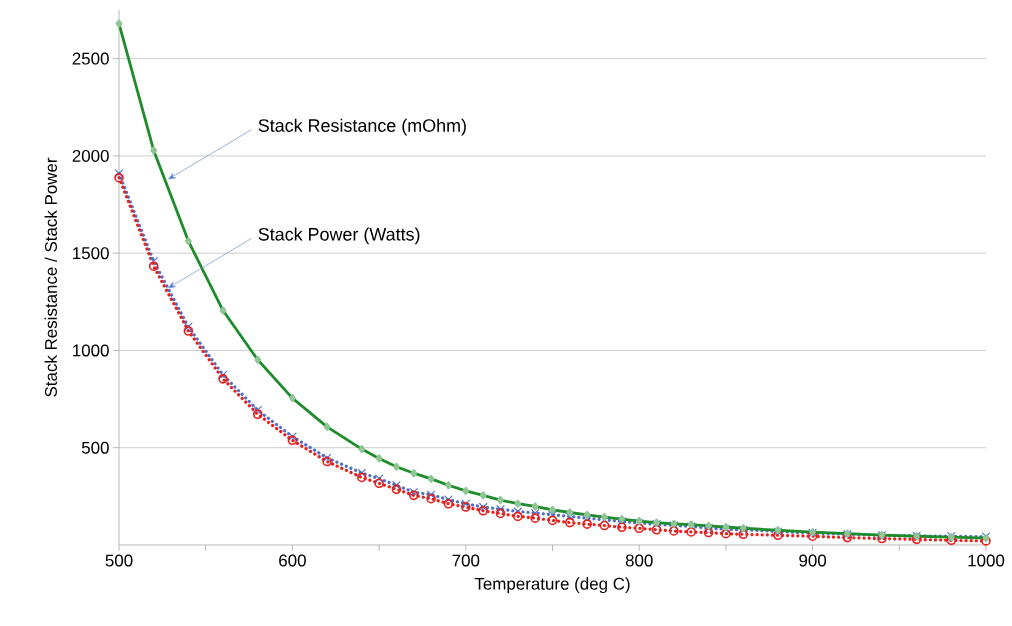  What do you see at coordinates (90, 155) in the screenshot?
I see `y-tick-label: 2000` at bounding box center [90, 155].